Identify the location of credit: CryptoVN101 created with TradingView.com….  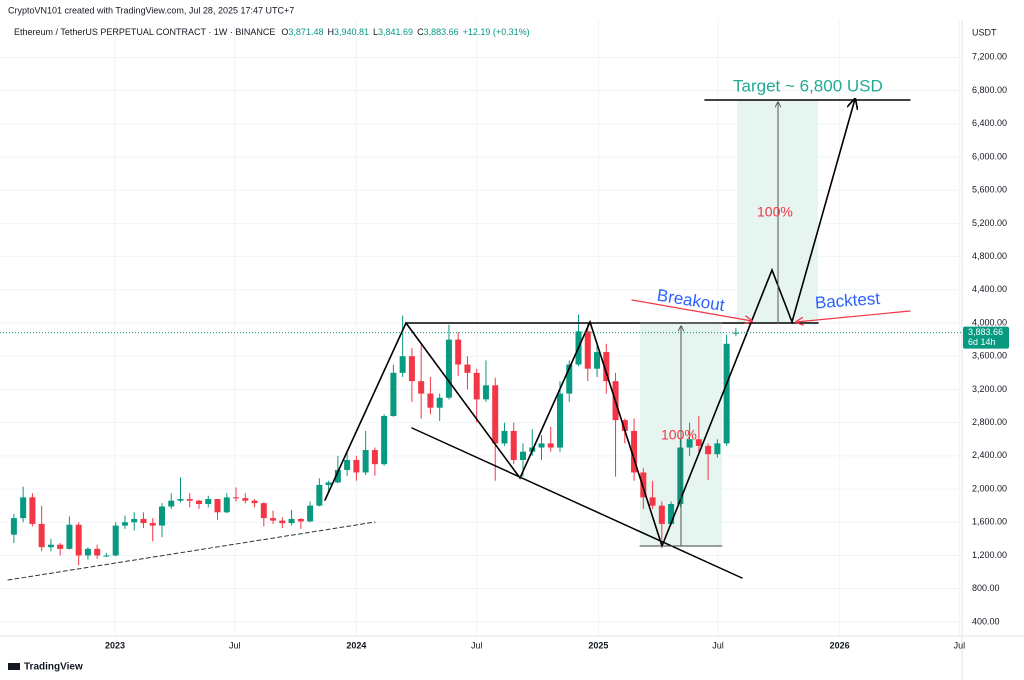
(151, 10).